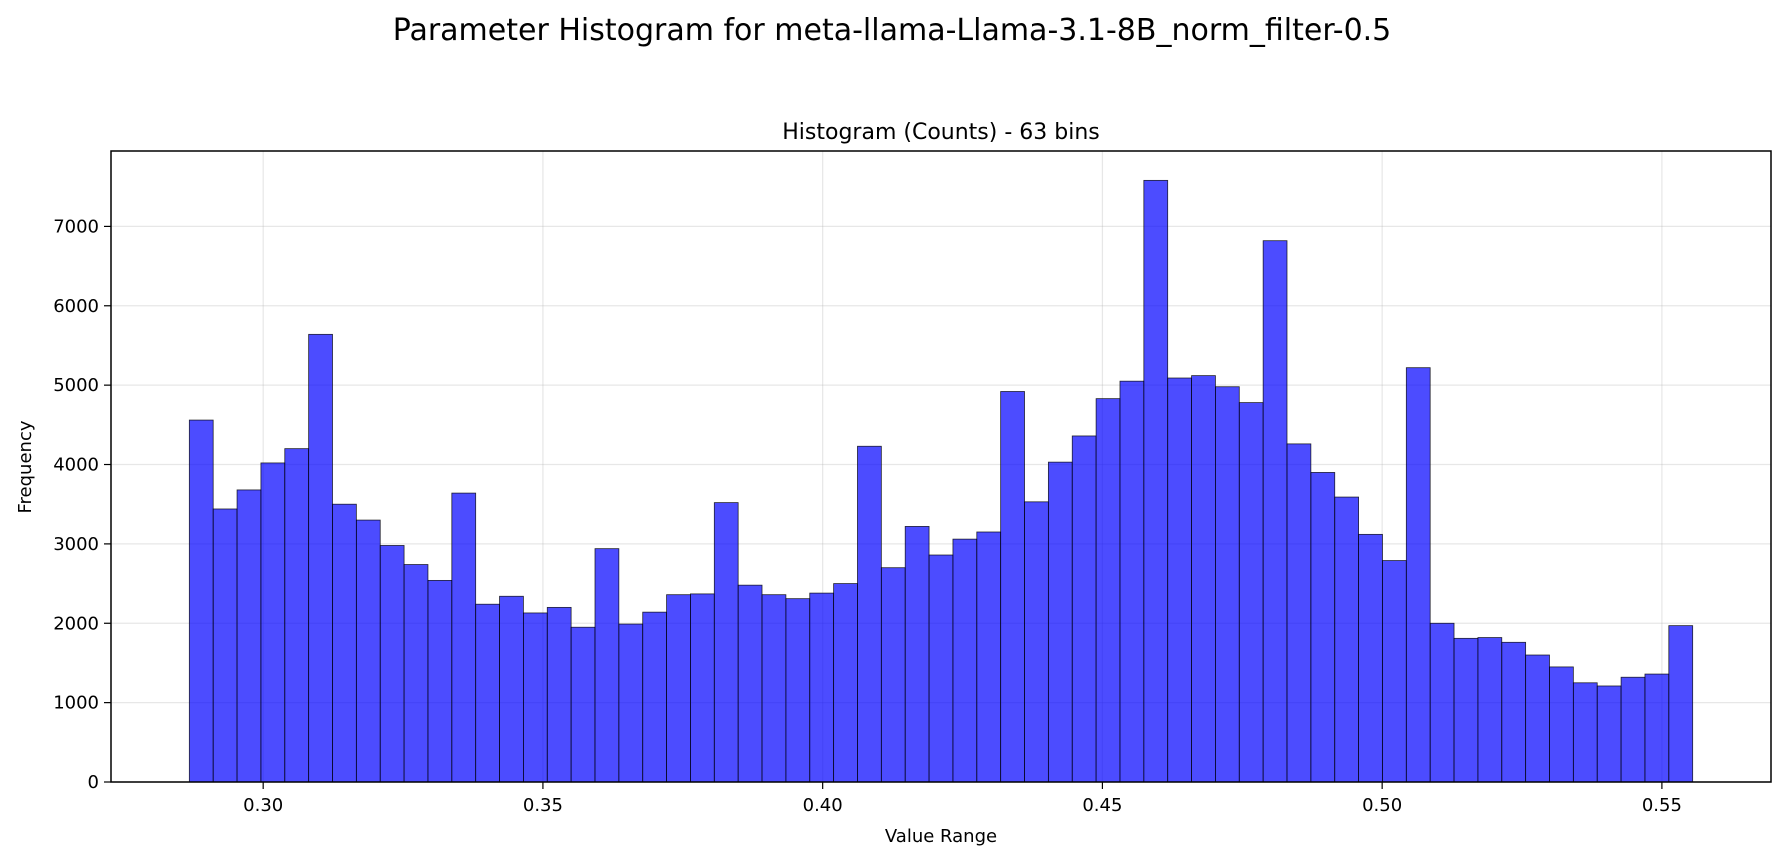  Describe the element at coordinates (76, 306) in the screenshot. I see `y-tick-label: 6000` at that location.